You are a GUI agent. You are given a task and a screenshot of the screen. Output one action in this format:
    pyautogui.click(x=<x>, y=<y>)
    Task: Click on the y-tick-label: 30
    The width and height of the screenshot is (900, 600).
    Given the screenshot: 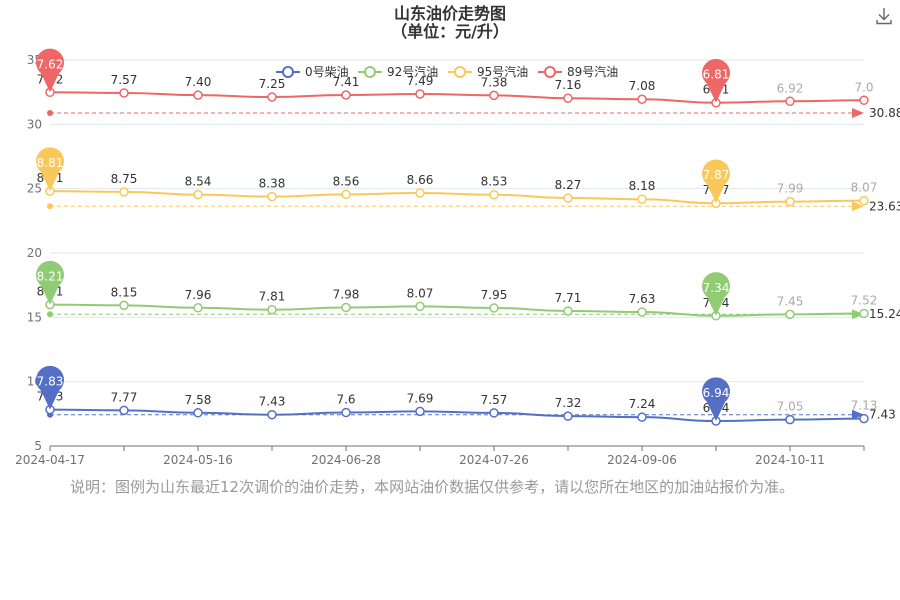 What is the action you would take?
    pyautogui.click(x=34, y=124)
    